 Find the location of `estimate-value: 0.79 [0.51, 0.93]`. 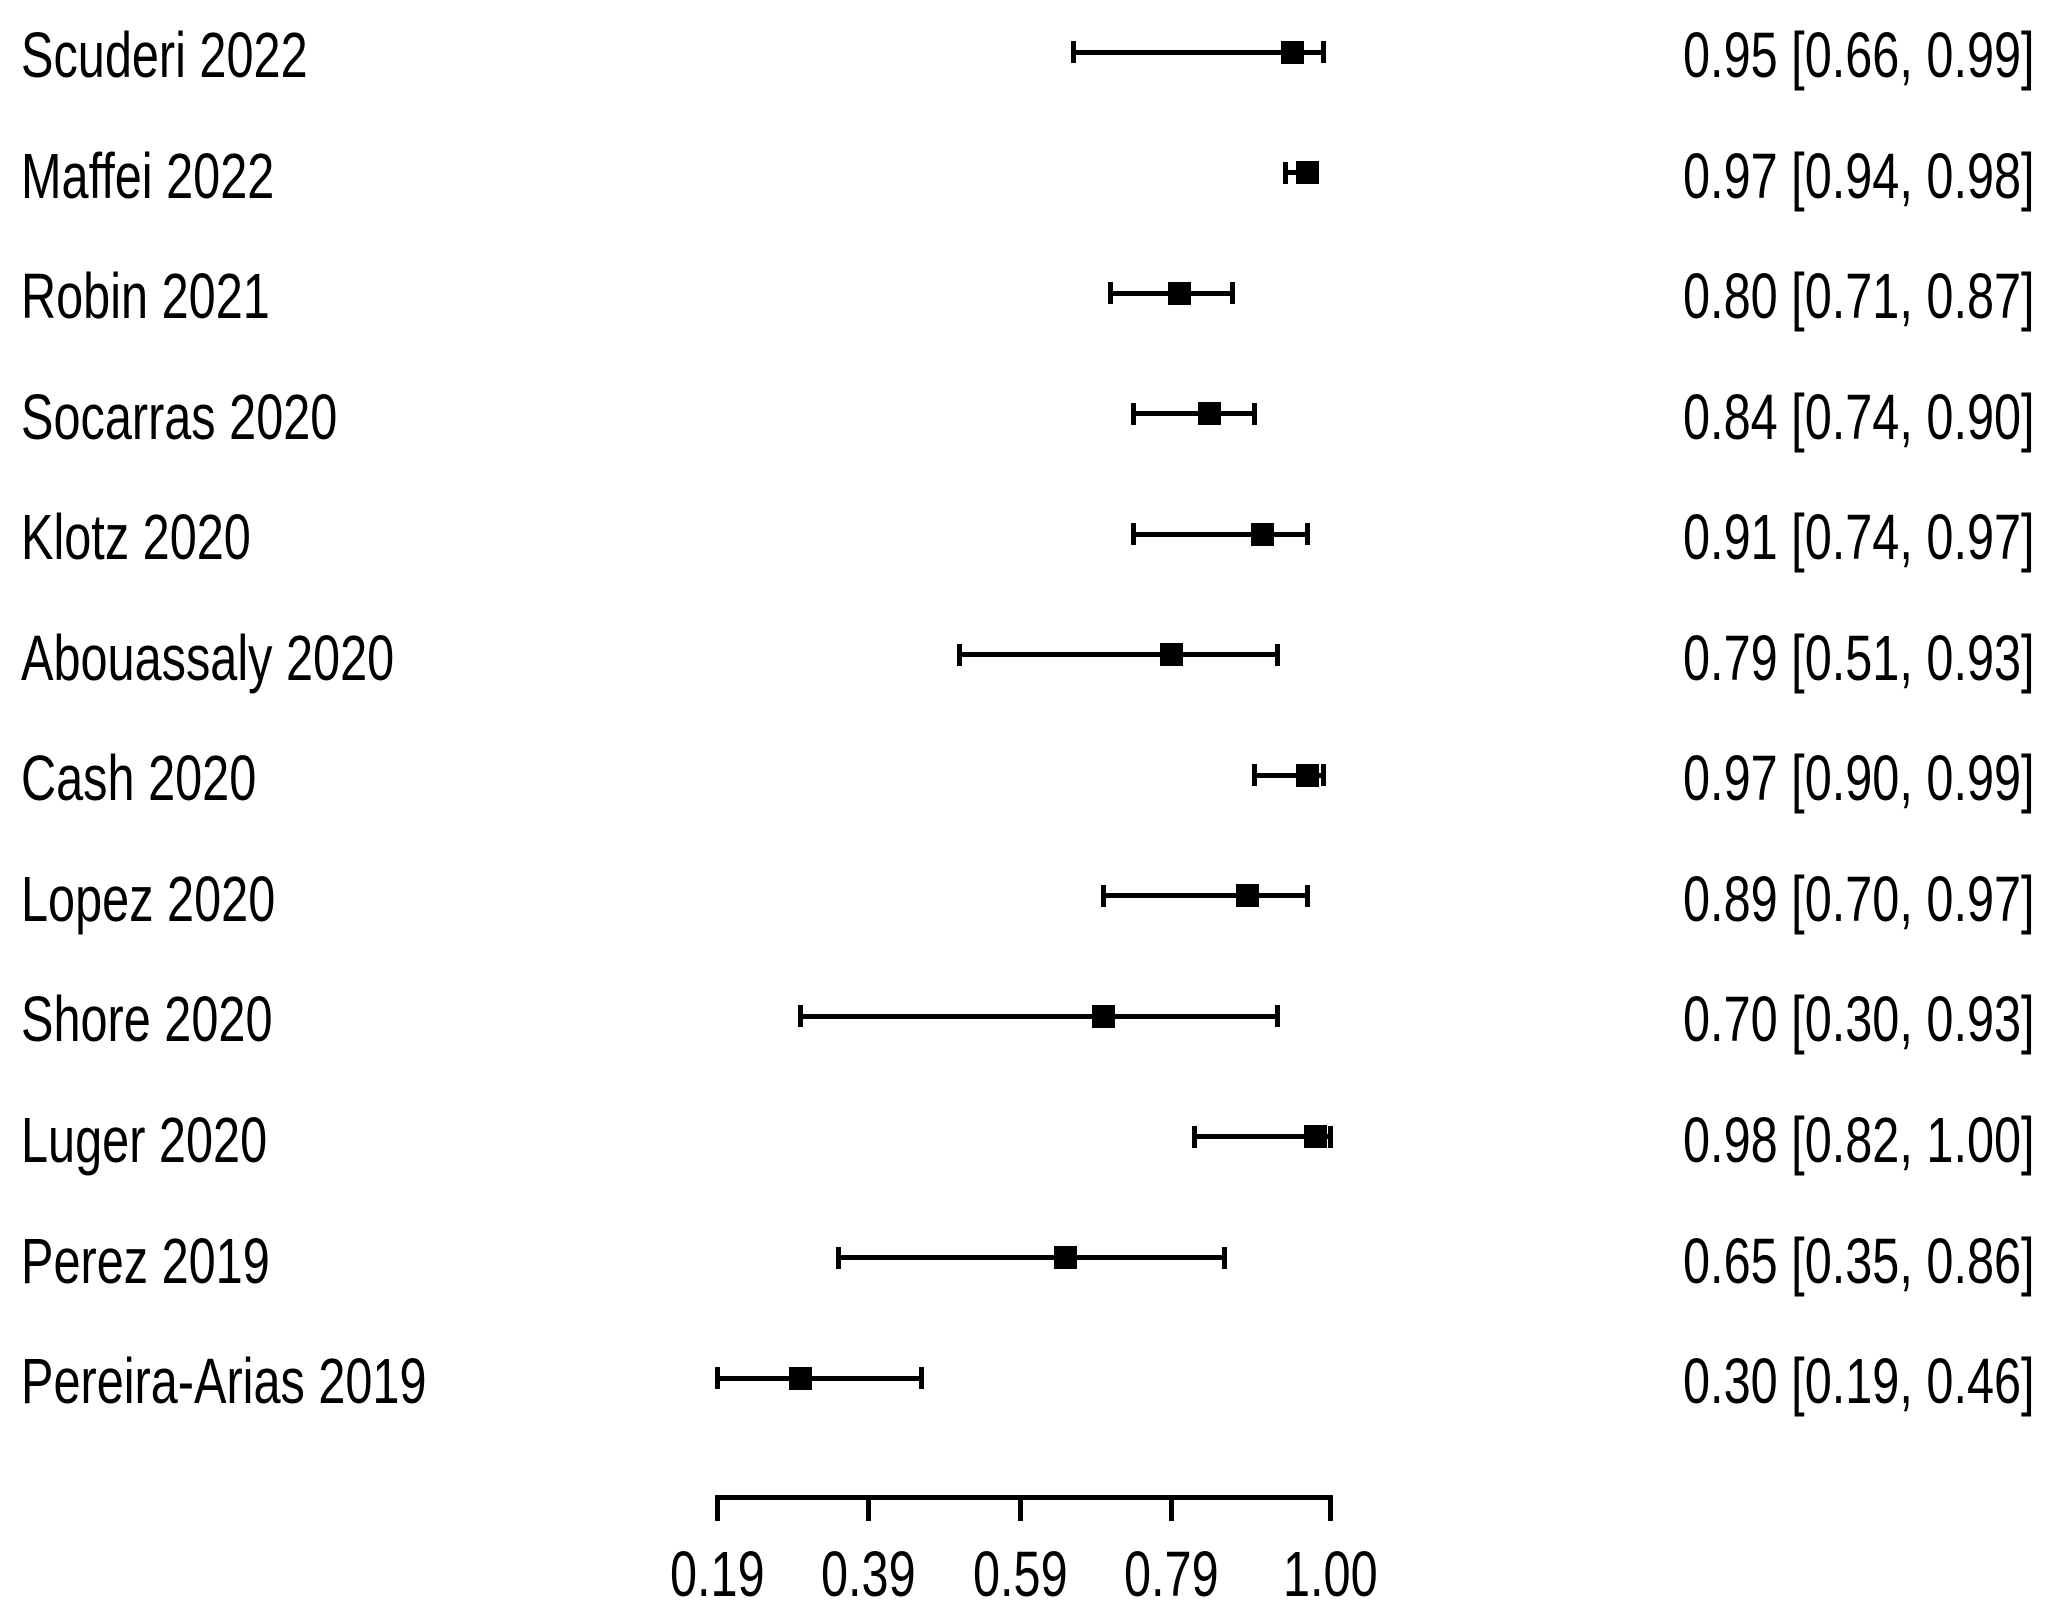

estimate-value: 0.79 [0.51, 0.93] is located at coordinates (1859, 657).